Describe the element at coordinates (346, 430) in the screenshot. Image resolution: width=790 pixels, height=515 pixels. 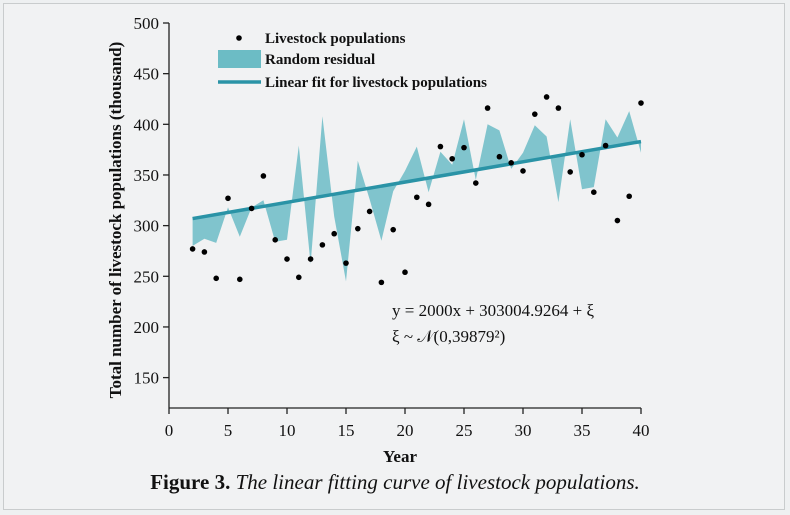
I see `x-tick-label: 15` at that location.